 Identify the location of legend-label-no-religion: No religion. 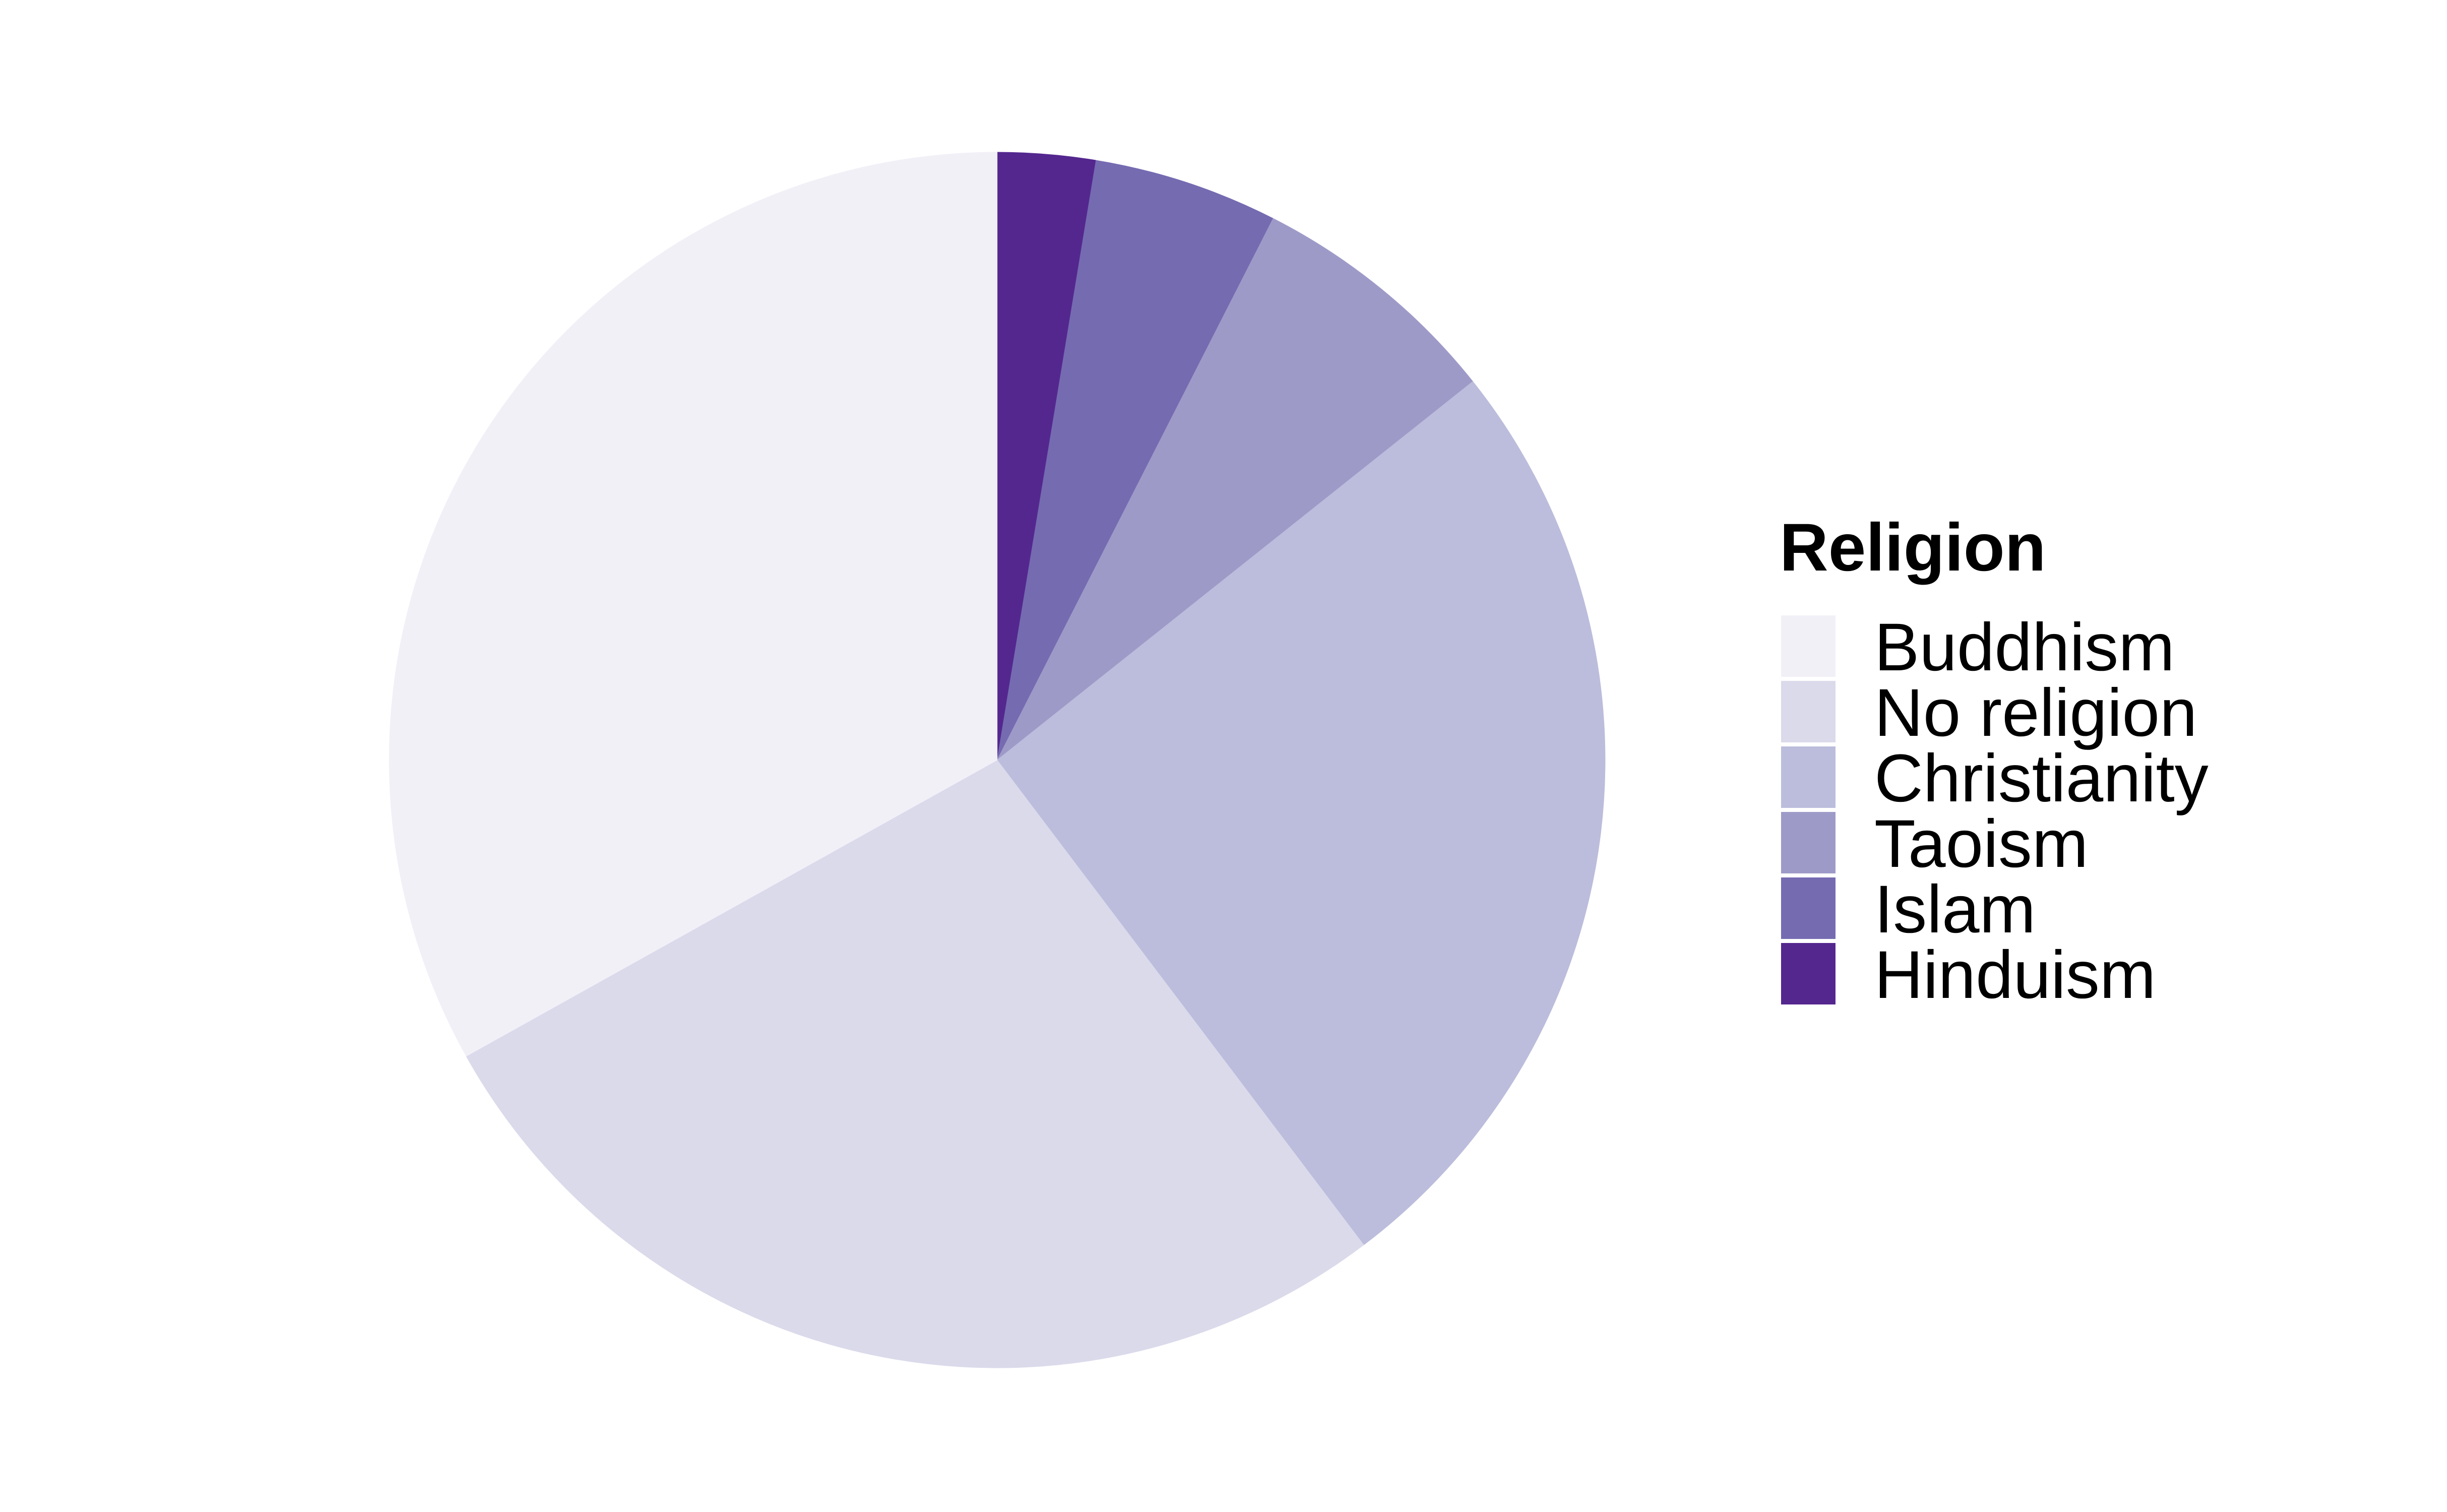
(2035, 712).